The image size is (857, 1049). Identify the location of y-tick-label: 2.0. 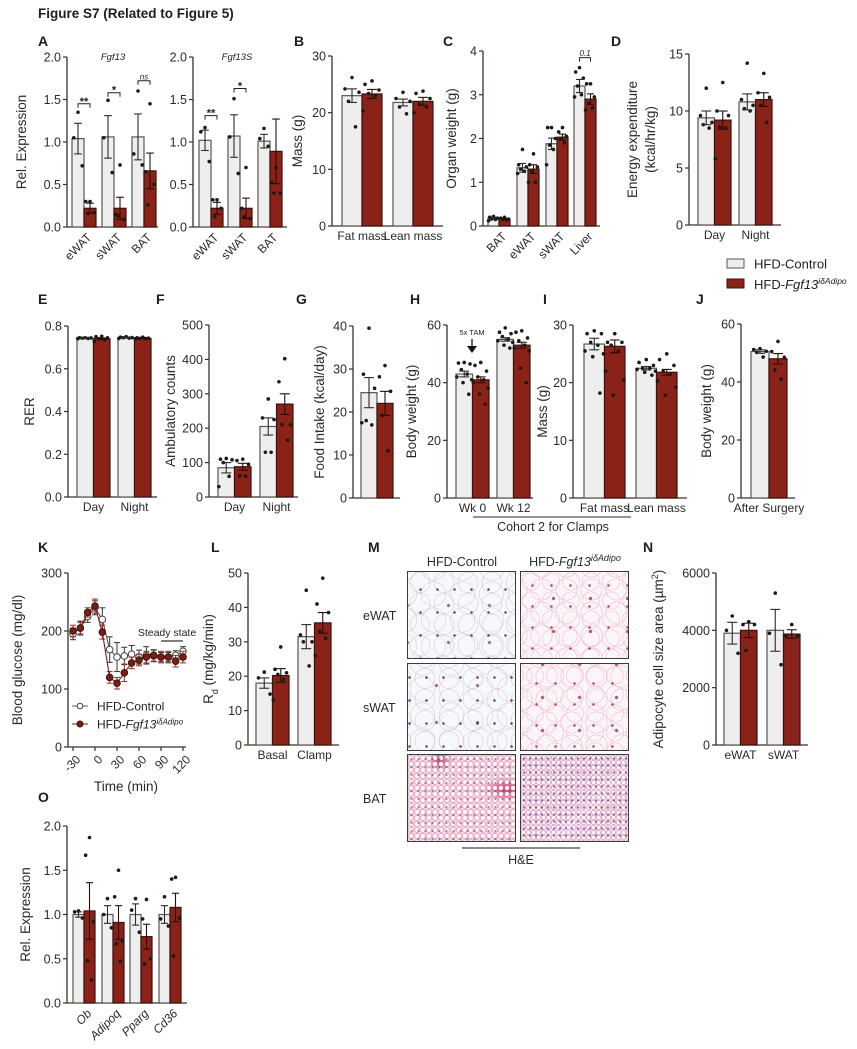
(52, 827).